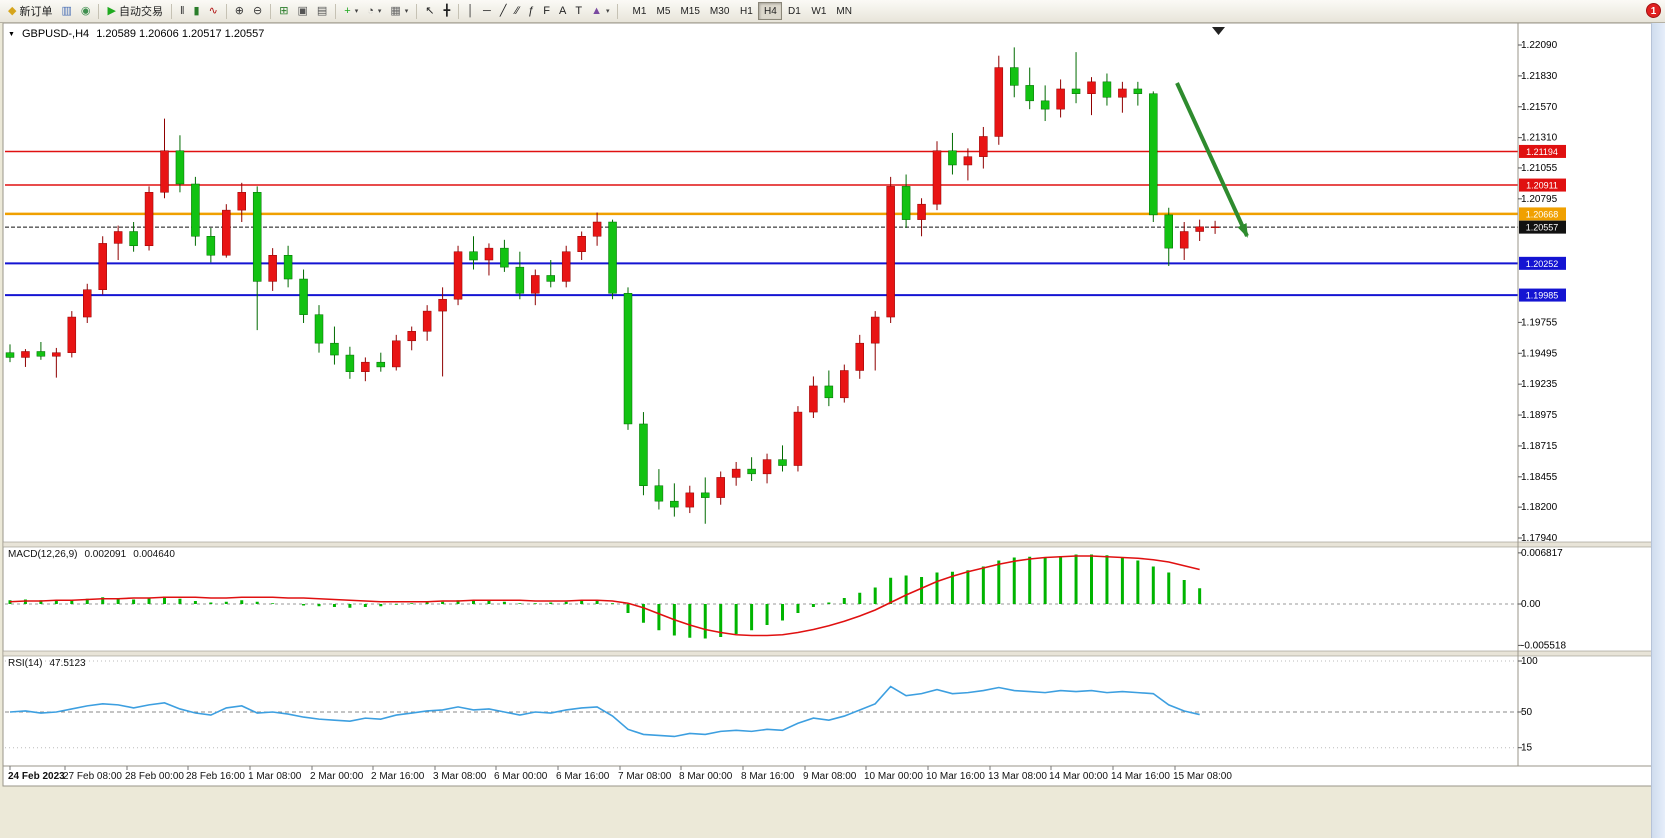 This screenshot has height=838, width=1665. What do you see at coordinates (1653, 10) in the screenshot?
I see `notifications-badge: 1` at bounding box center [1653, 10].